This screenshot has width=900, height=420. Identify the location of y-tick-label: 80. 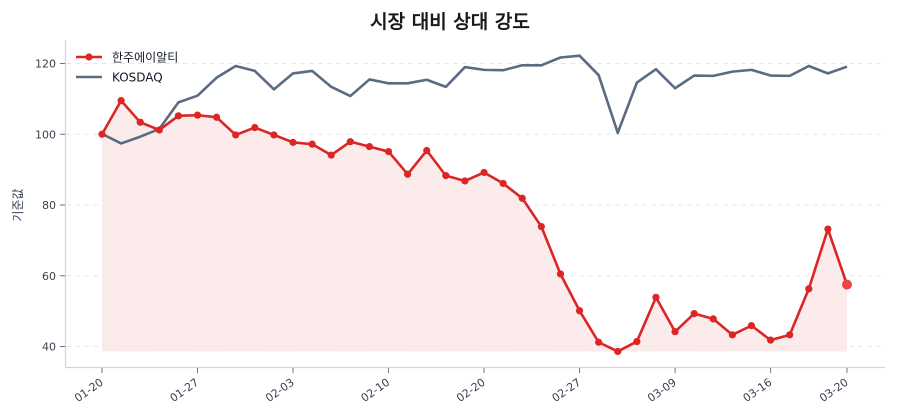
(49, 205).